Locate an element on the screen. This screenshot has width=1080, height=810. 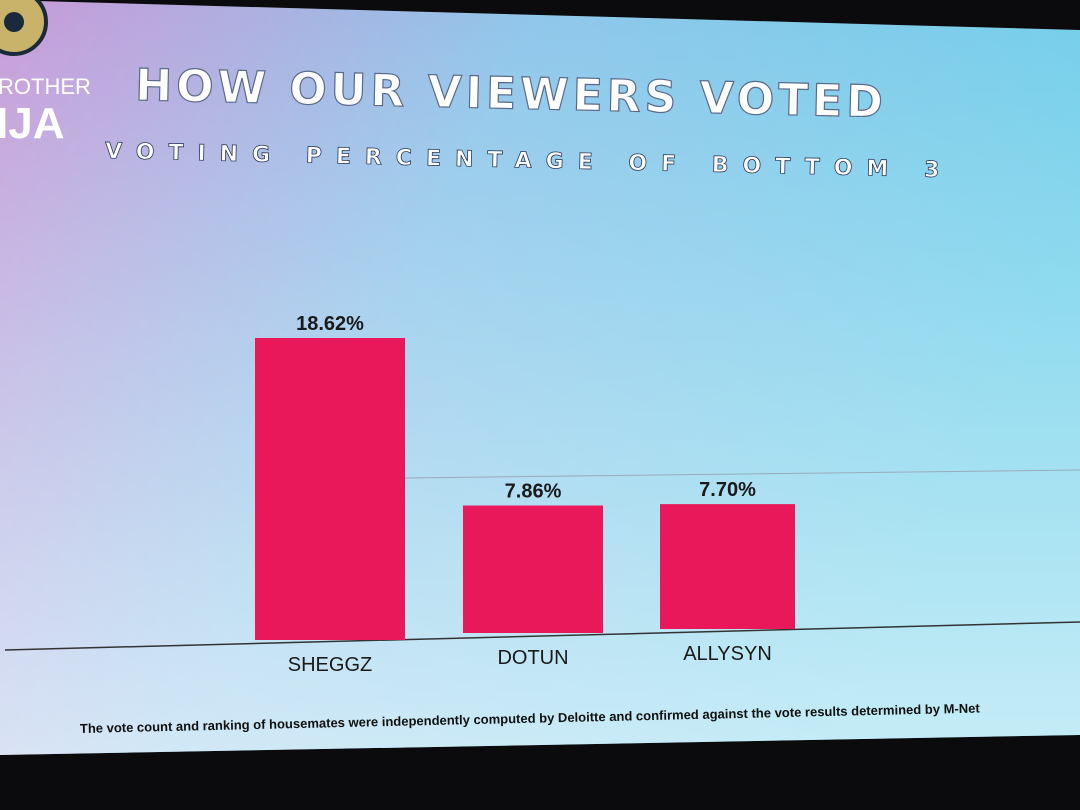
faint-line is located at coordinates (742, 474).